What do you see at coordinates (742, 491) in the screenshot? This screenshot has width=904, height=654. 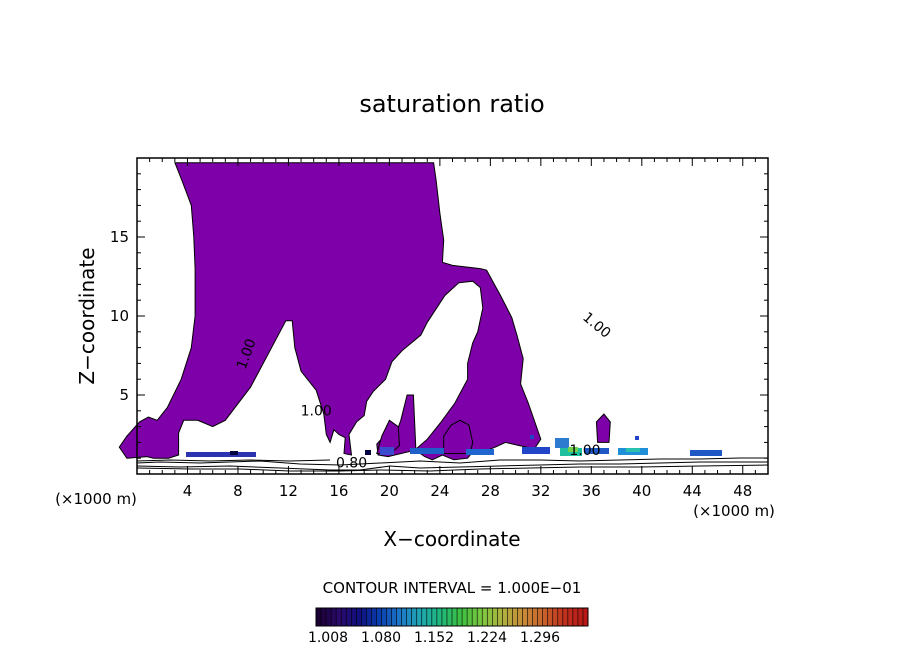 I see `x-tick-label: 48` at bounding box center [742, 491].